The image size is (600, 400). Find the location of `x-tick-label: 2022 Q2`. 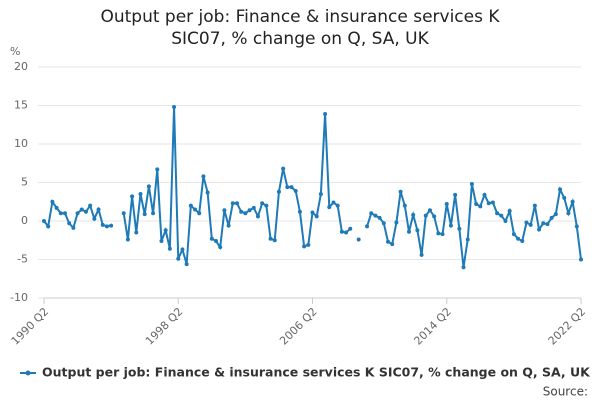

x-tick-label: 2022 Q2 is located at coordinates (567, 326).